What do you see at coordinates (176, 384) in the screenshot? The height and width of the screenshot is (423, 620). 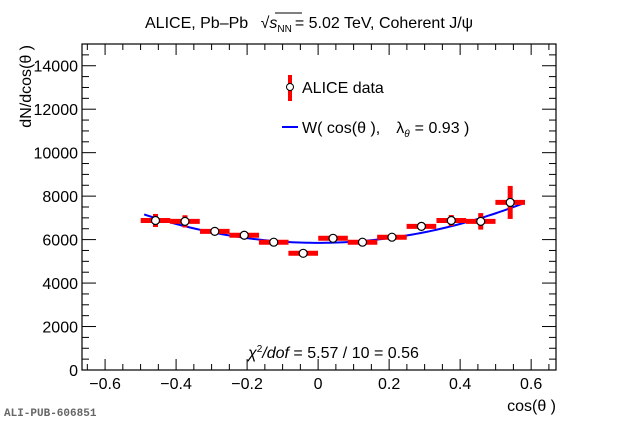 I see `x-tick-label: −0.4` at bounding box center [176, 384].